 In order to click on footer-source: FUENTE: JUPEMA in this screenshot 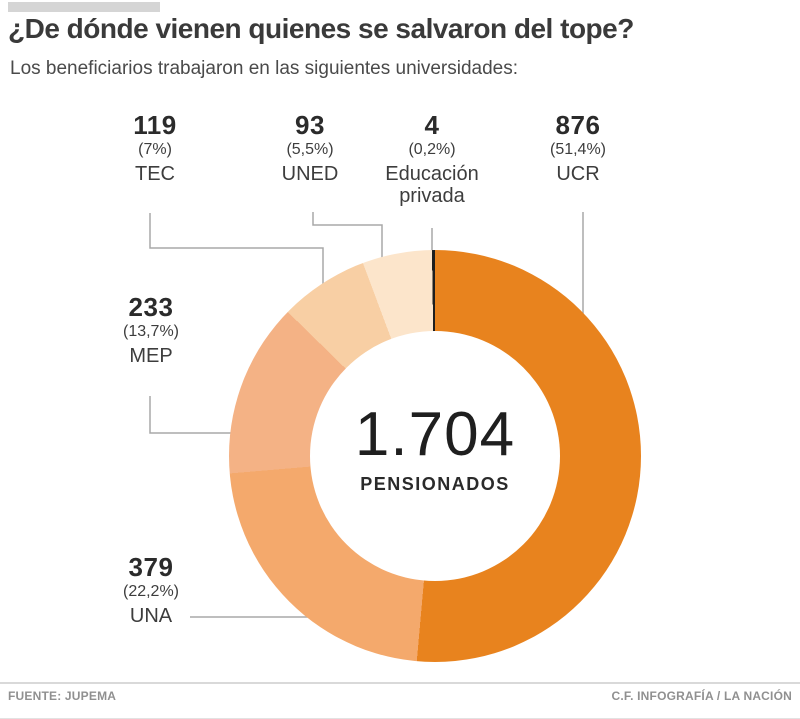, I will do `click(62, 696)`.